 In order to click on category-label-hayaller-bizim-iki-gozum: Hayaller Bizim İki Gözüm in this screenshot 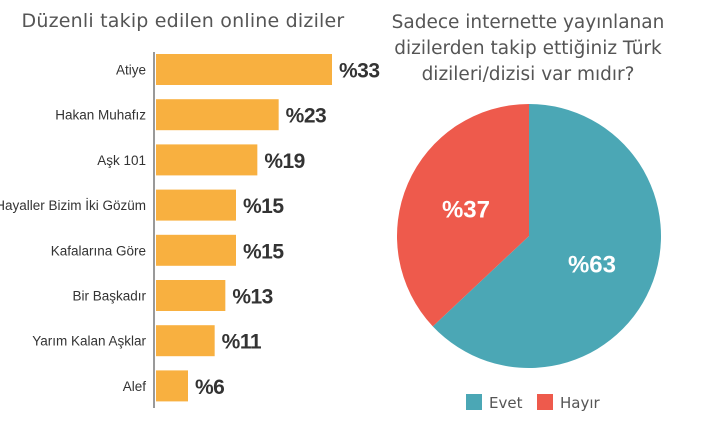, I will do `click(73, 205)`.